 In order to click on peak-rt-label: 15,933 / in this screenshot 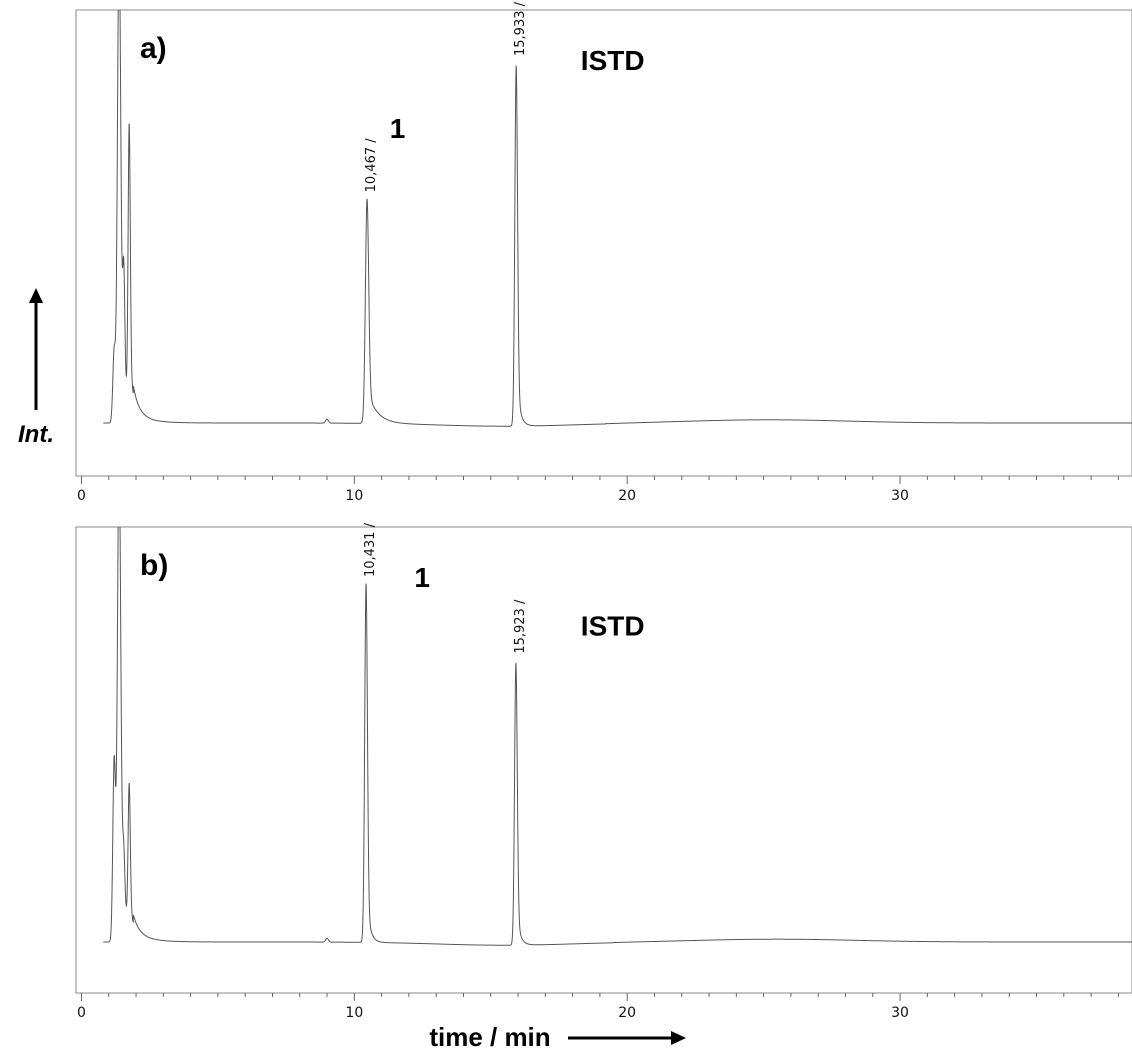, I will do `click(520, 28)`.